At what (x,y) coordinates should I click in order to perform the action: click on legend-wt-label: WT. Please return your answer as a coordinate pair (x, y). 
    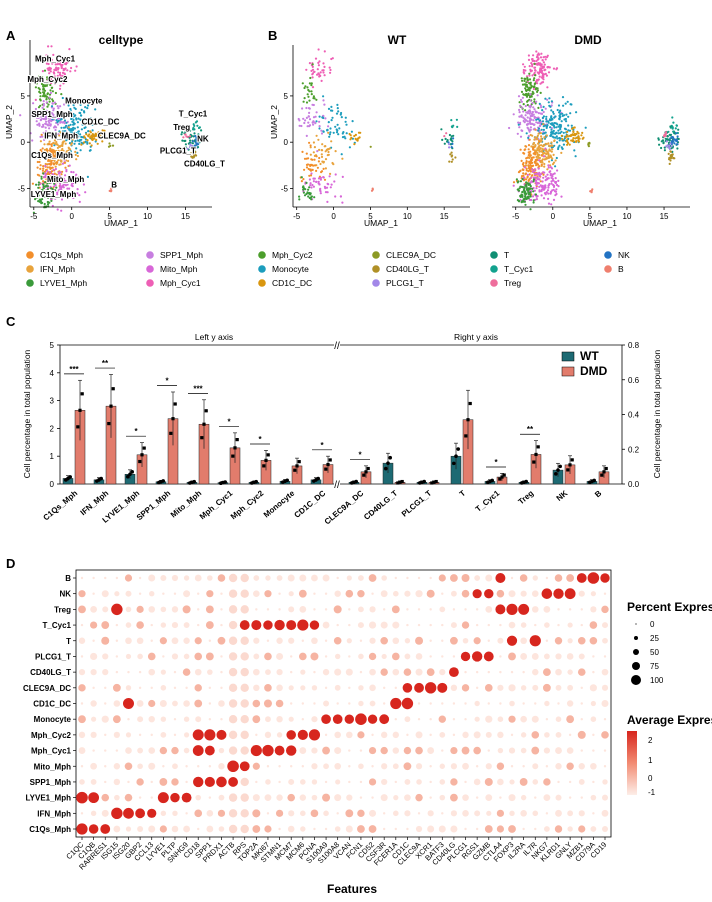
    Looking at the image, I should click on (589, 356).